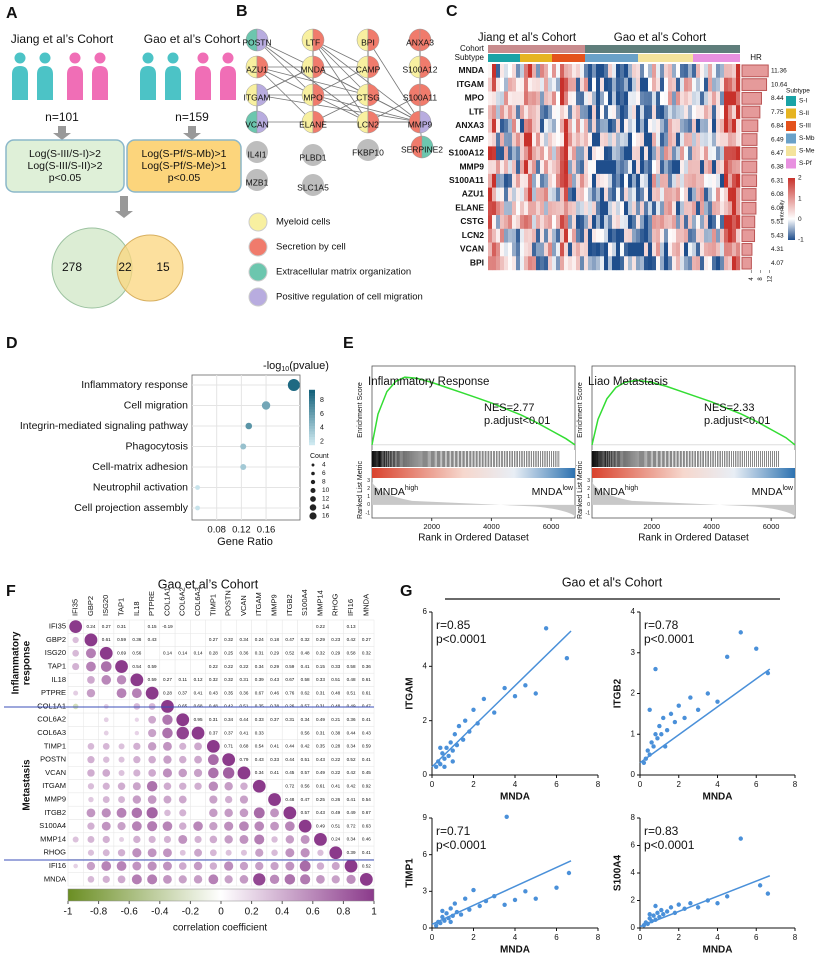 The width and height of the screenshot is (819, 969). What do you see at coordinates (453, 625) in the screenshot?
I see `stat-text: r=0.85` at bounding box center [453, 625].